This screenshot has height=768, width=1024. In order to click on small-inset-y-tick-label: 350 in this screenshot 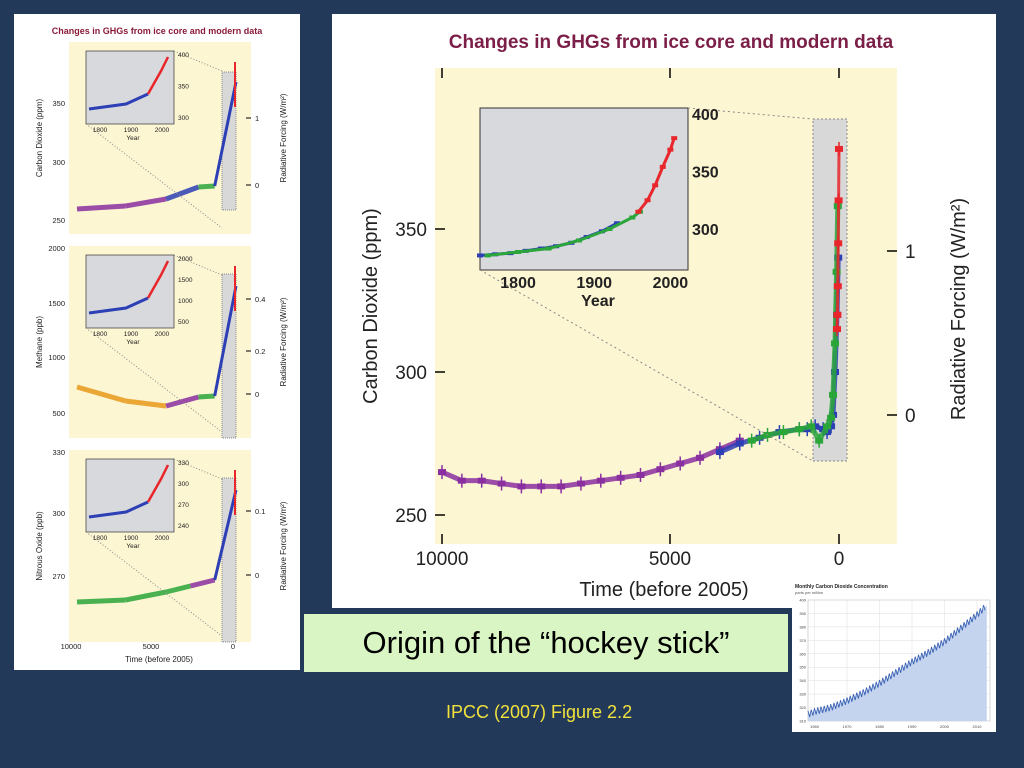, I will do `click(183, 87)`.